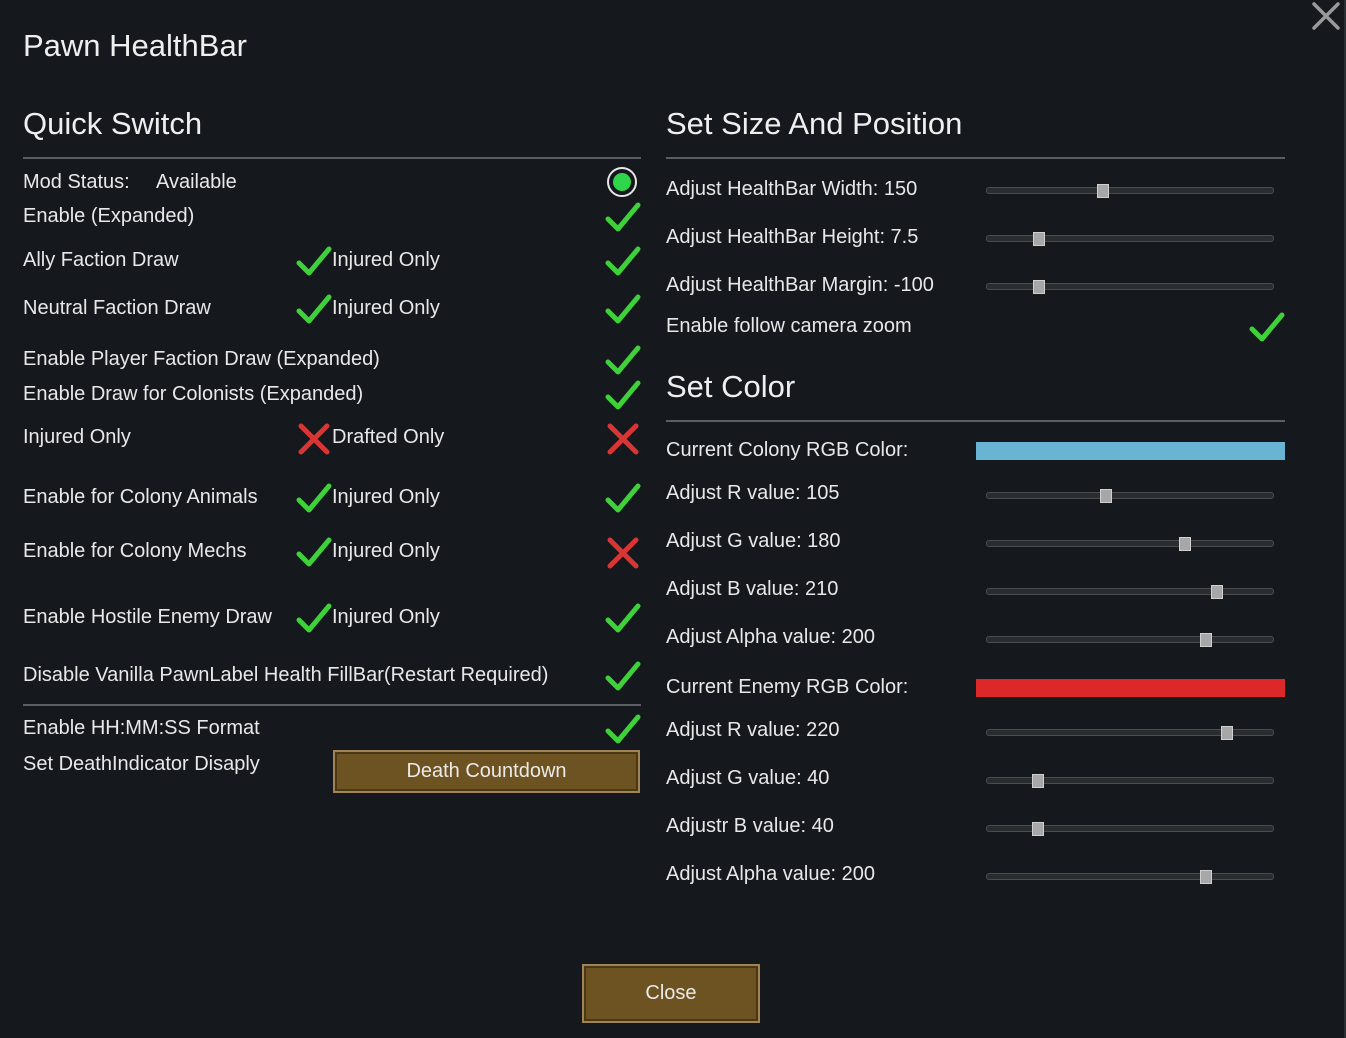 The image size is (1346, 1038). Describe the element at coordinates (386, 308) in the screenshot. I see `neutral-injured-only-label: Injured Only` at that location.